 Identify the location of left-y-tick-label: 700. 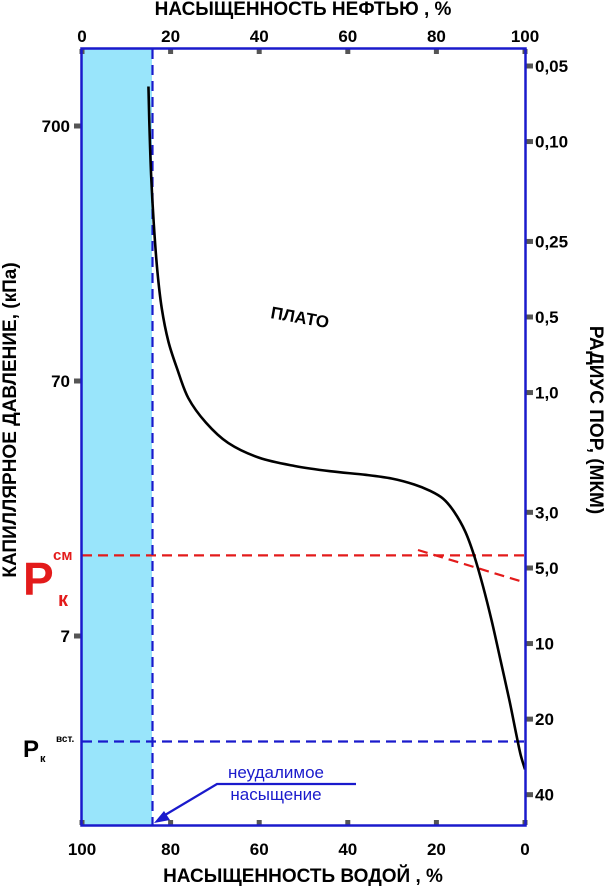
(56, 126).